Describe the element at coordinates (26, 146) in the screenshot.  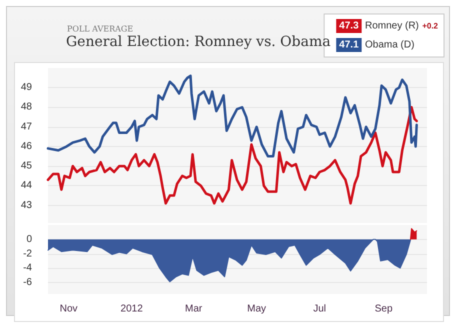
I see `y-tick-label: 46` at that location.